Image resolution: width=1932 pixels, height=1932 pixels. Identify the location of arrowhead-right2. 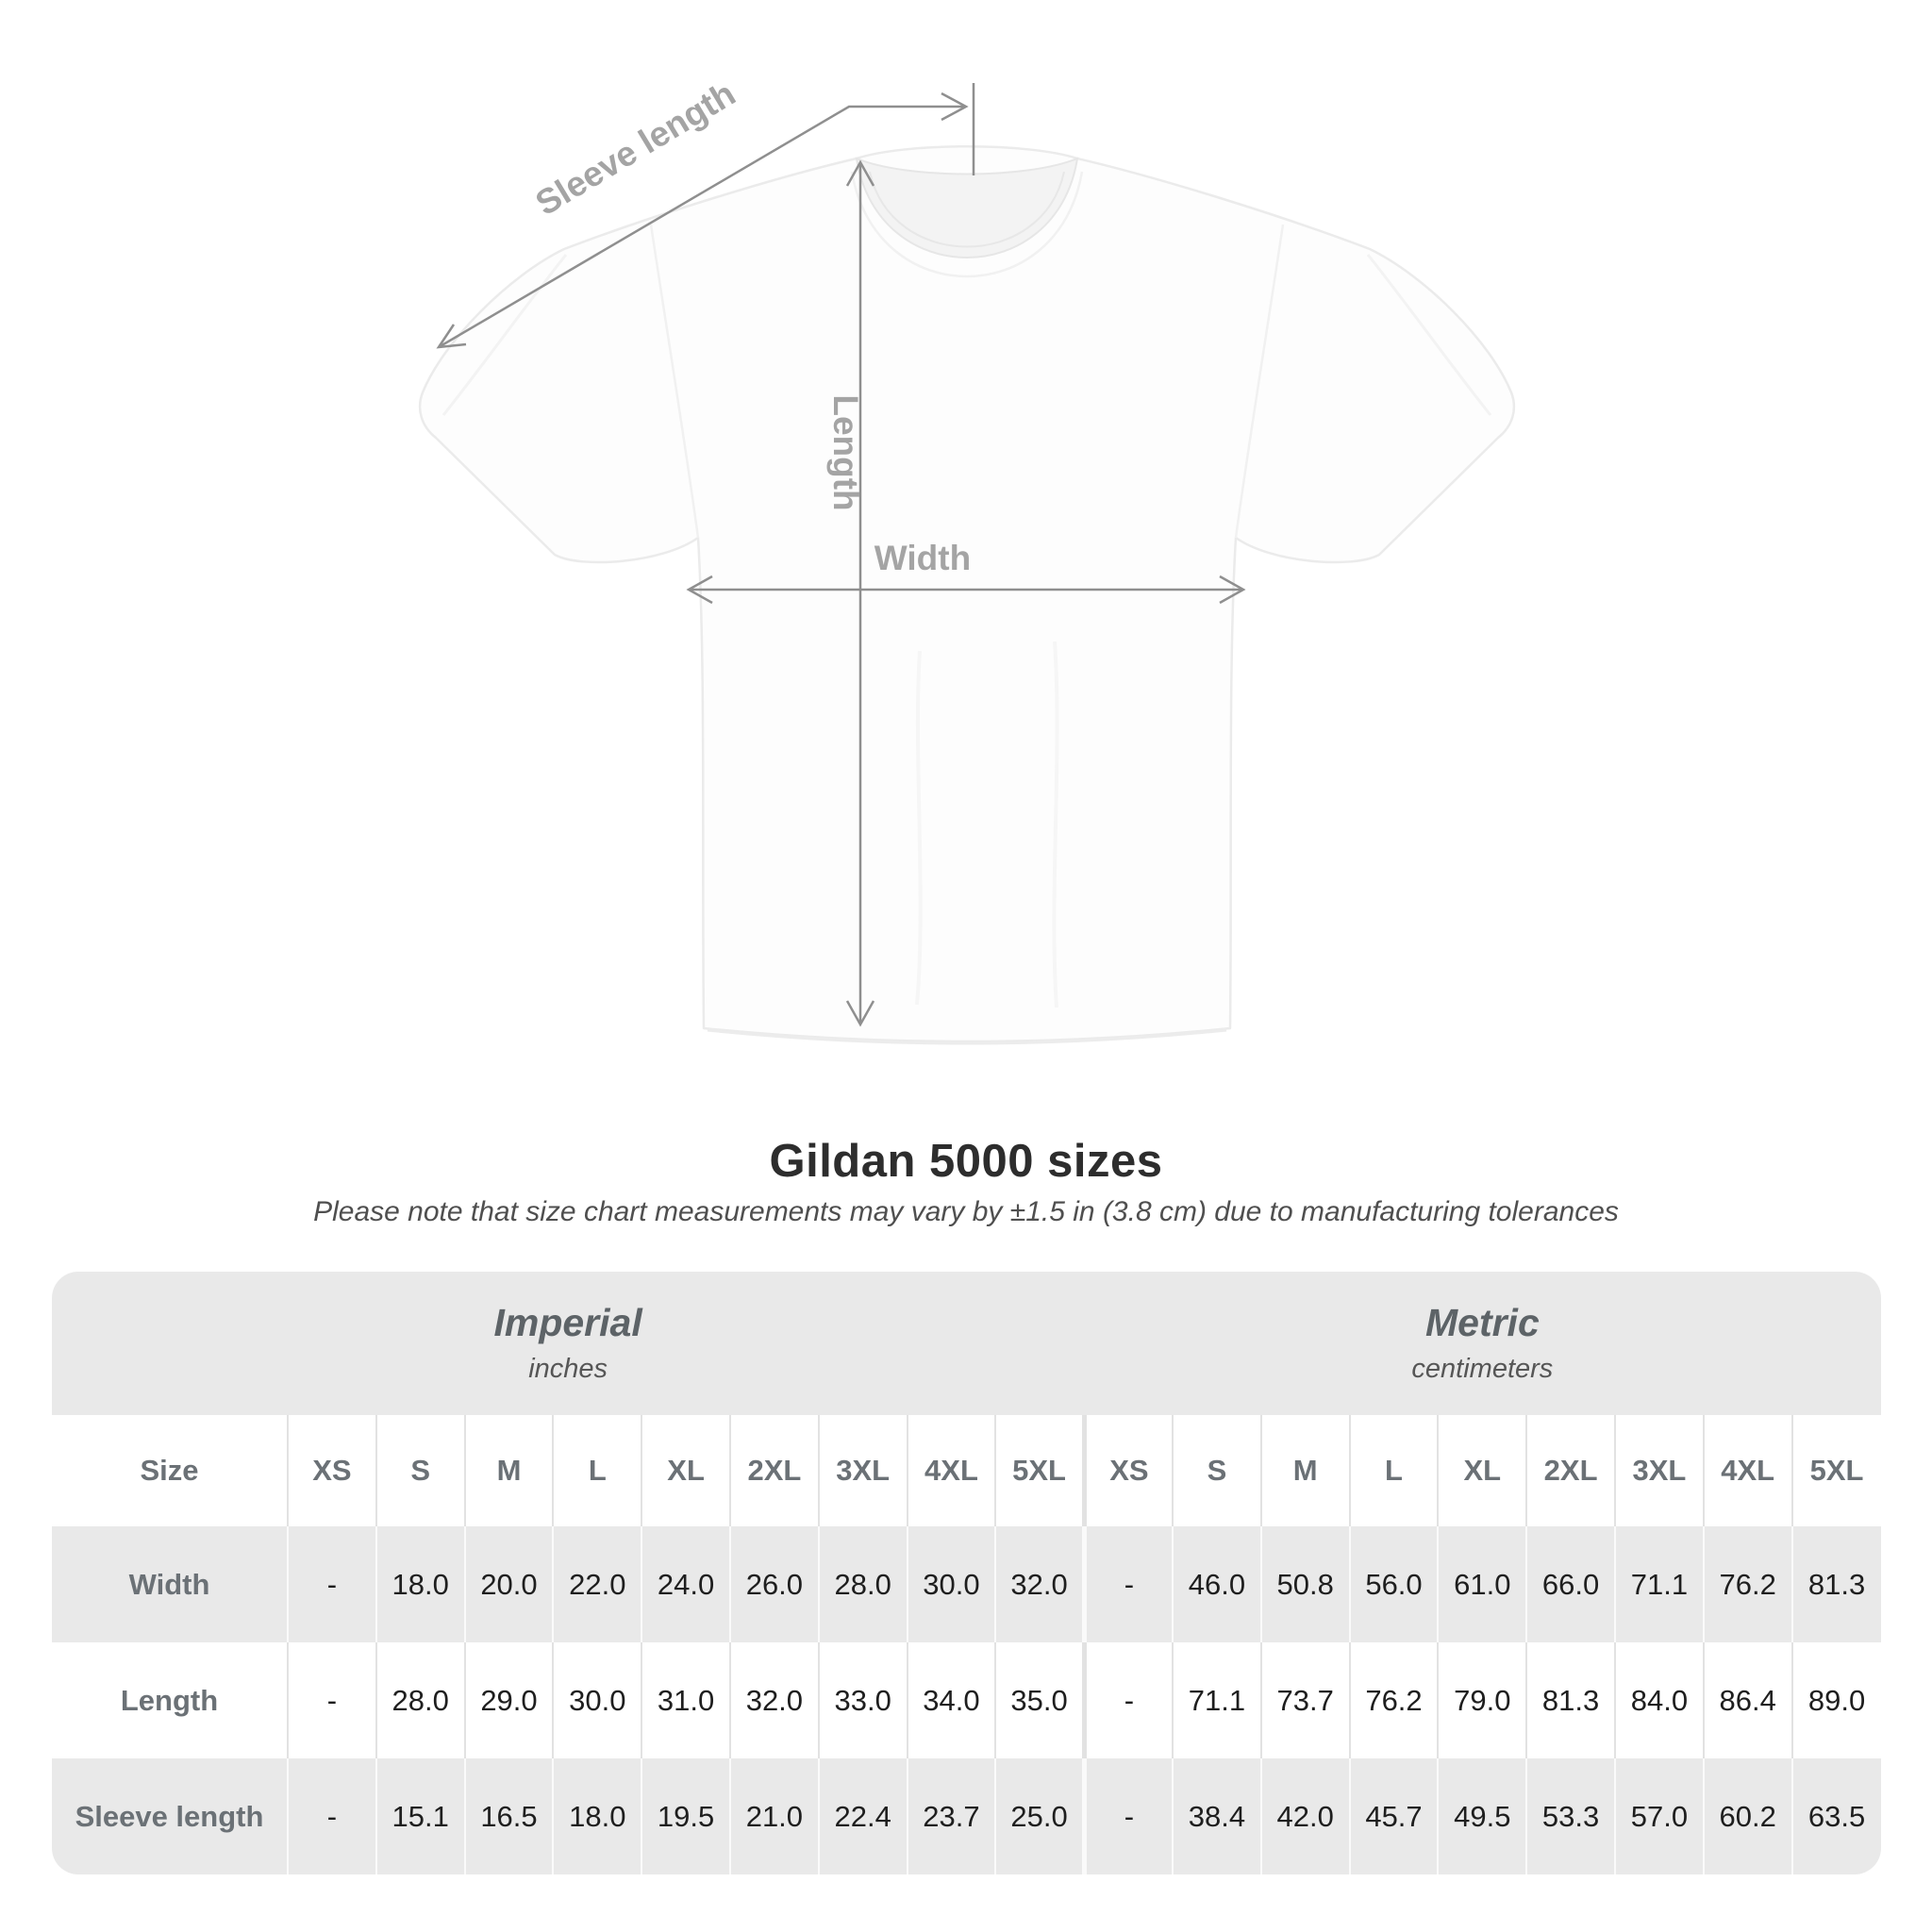
(1233, 590).